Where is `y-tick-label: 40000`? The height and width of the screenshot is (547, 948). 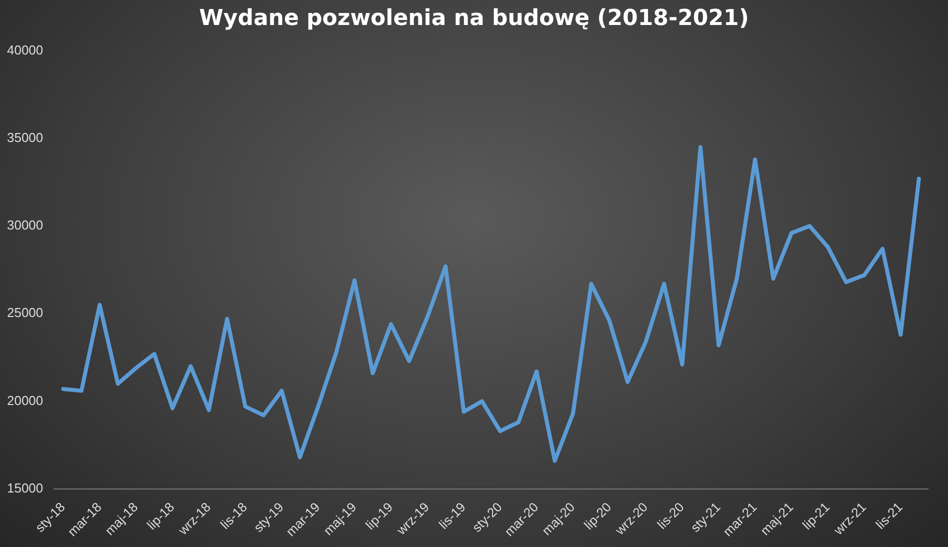
y-tick-label: 40000 is located at coordinates (25, 50).